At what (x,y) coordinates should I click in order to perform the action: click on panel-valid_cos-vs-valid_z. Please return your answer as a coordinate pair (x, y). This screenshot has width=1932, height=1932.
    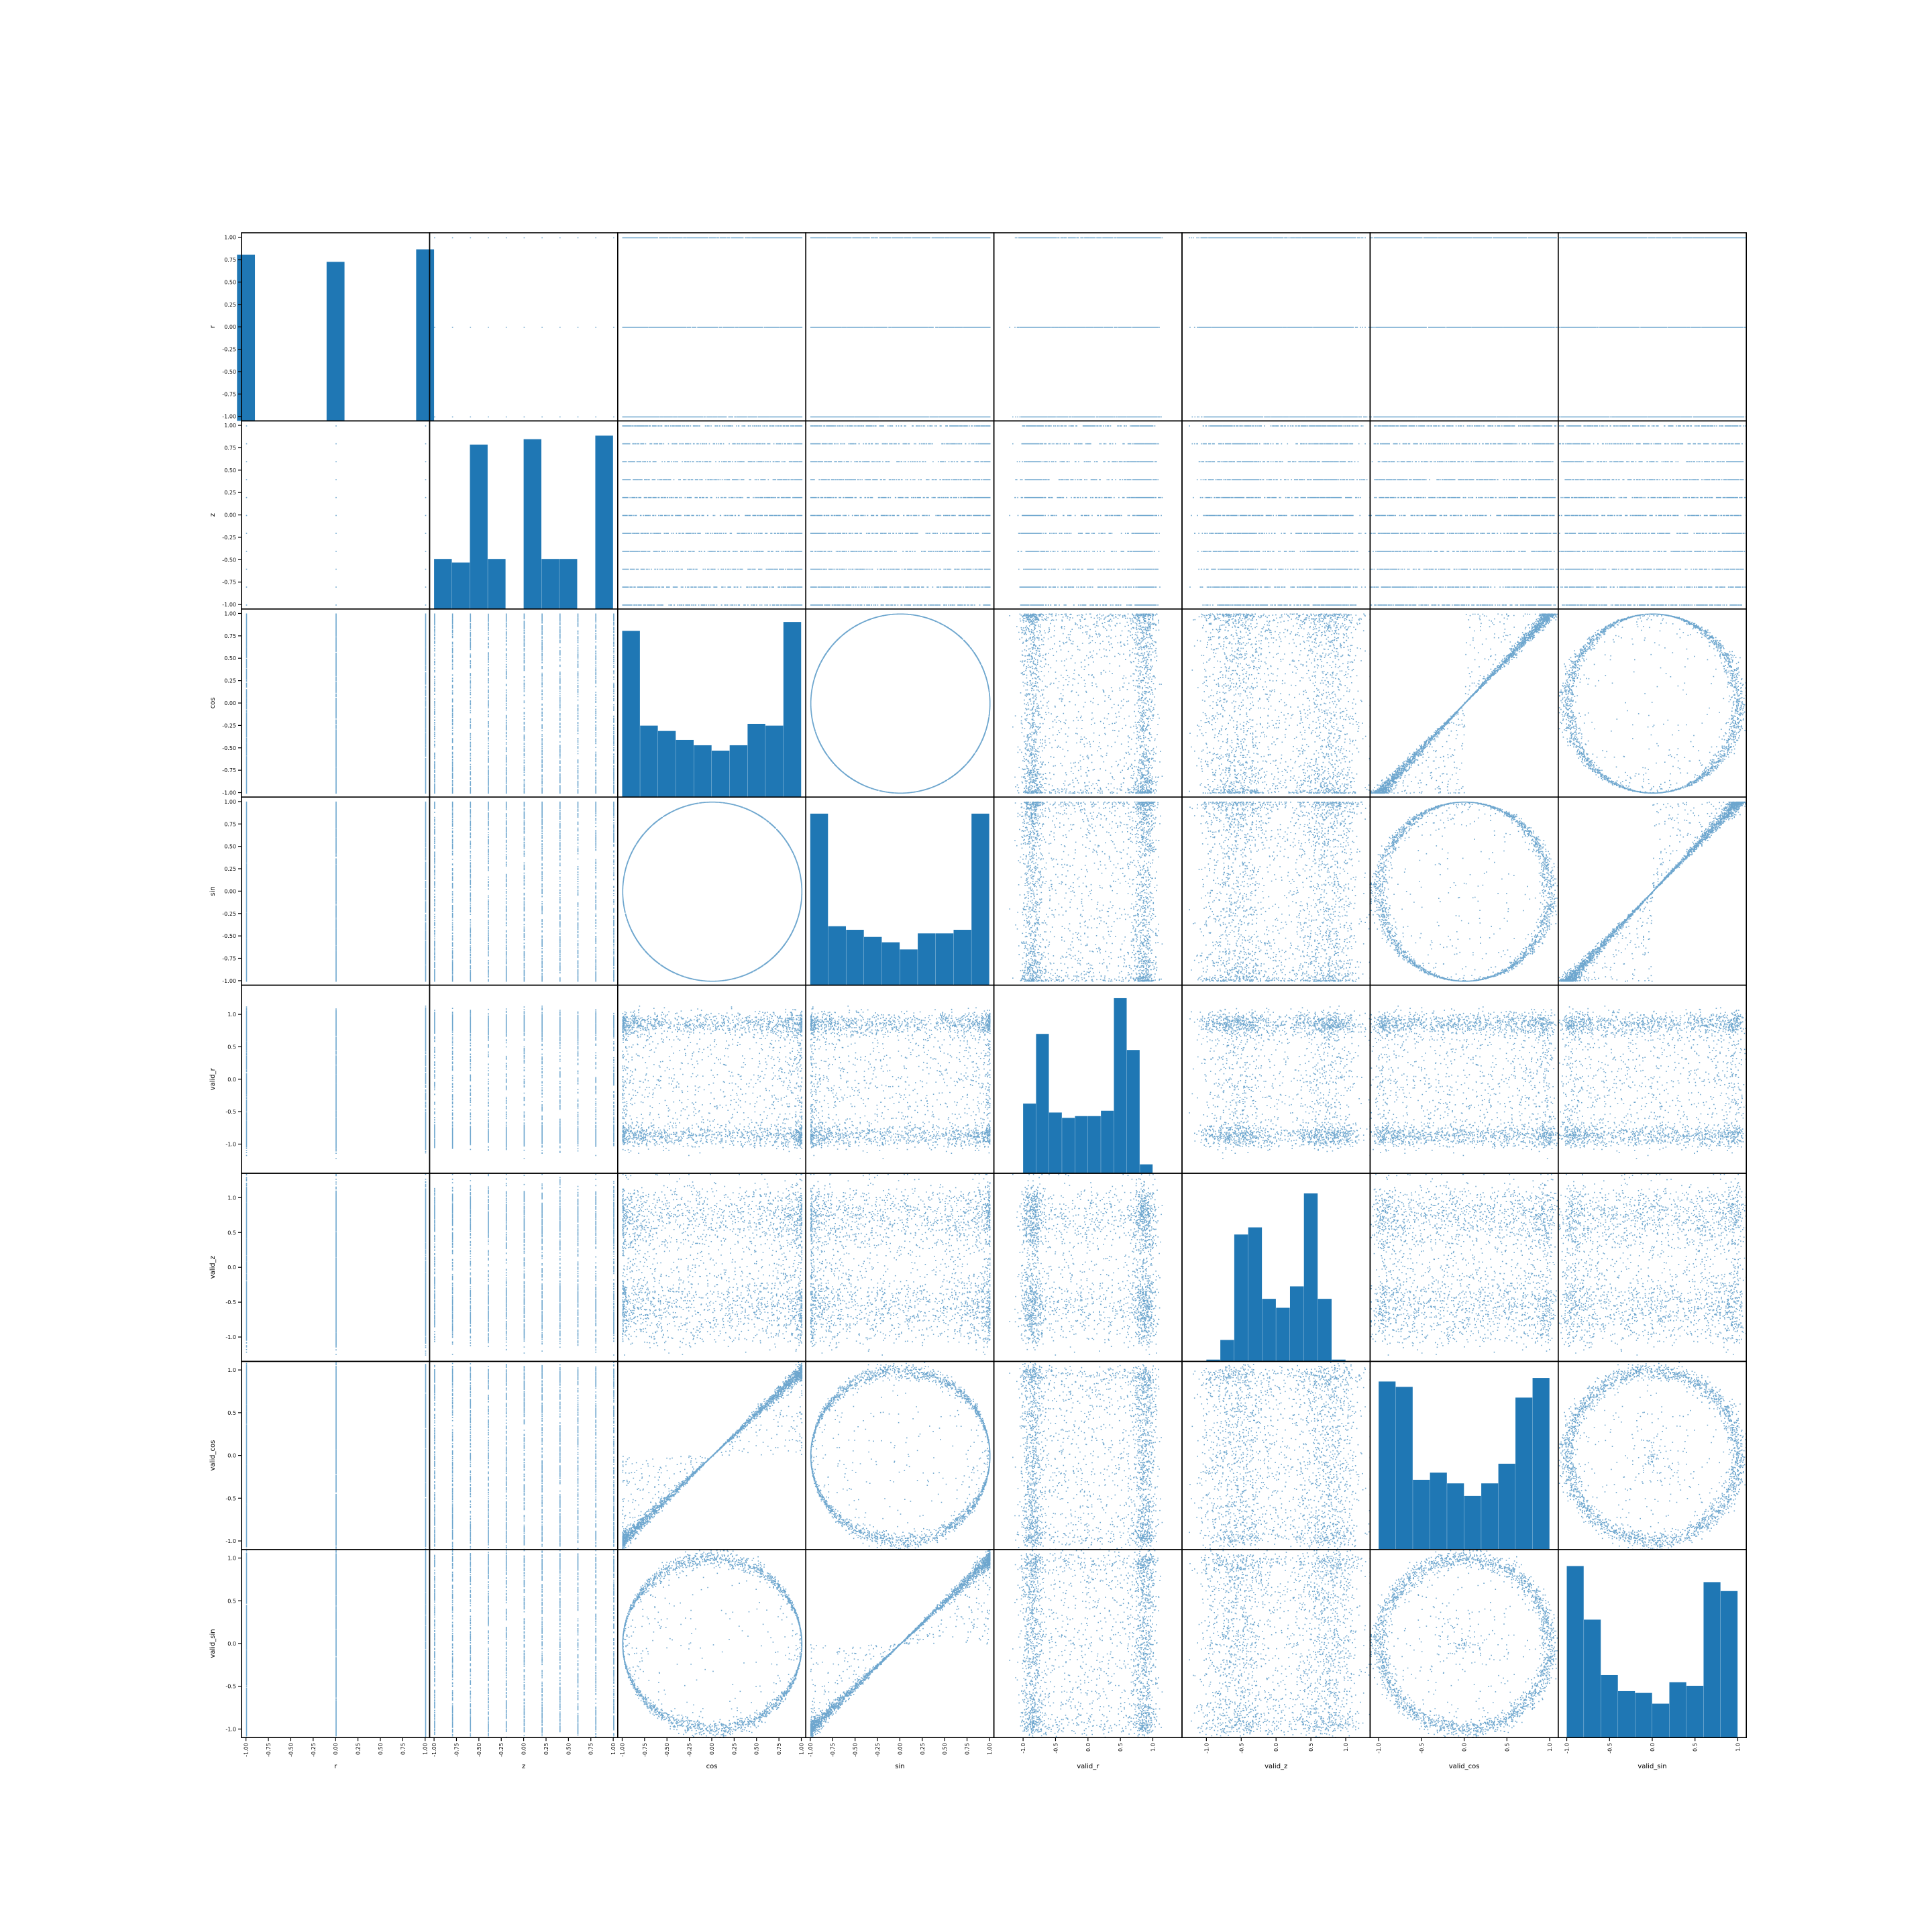
    Looking at the image, I should click on (1276, 1455).